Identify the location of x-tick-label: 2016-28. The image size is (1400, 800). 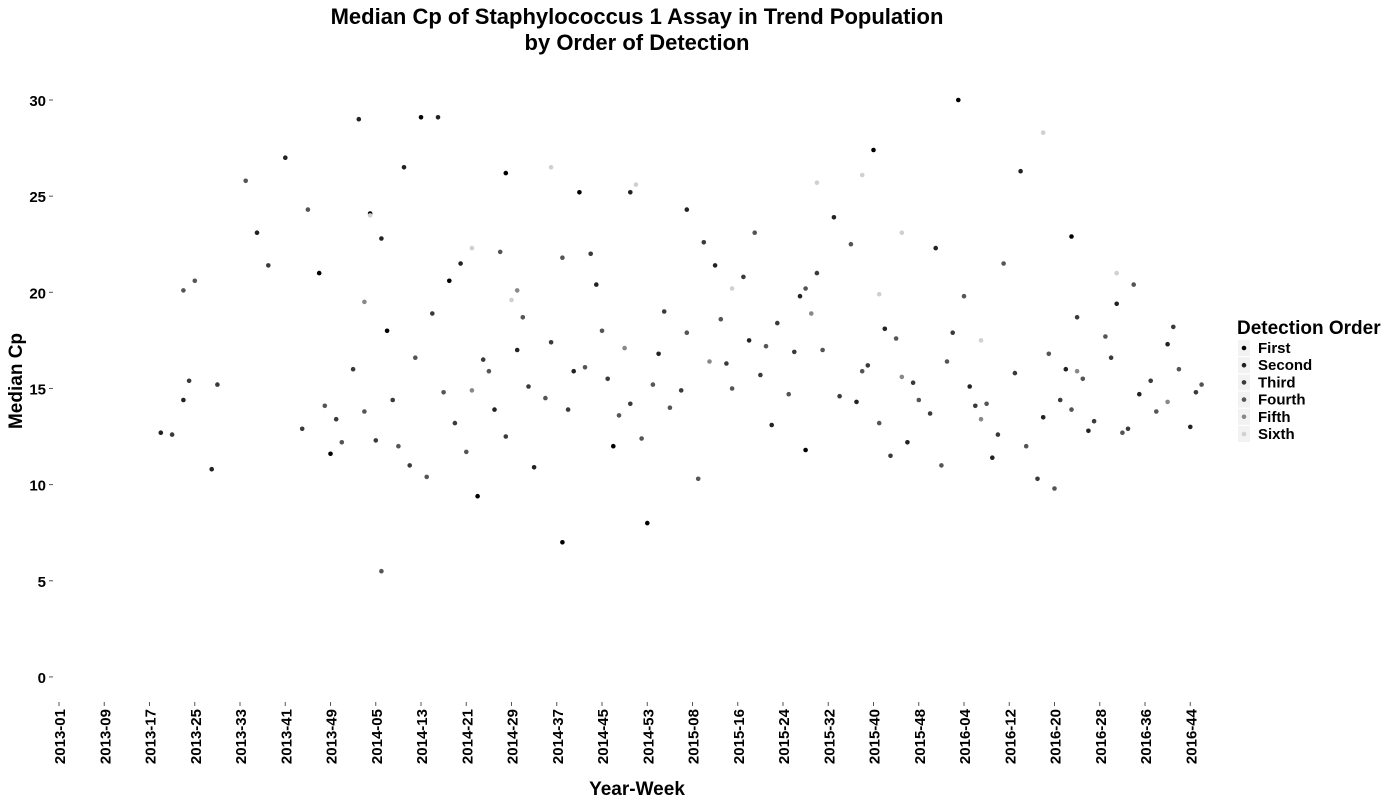
(1101, 736).